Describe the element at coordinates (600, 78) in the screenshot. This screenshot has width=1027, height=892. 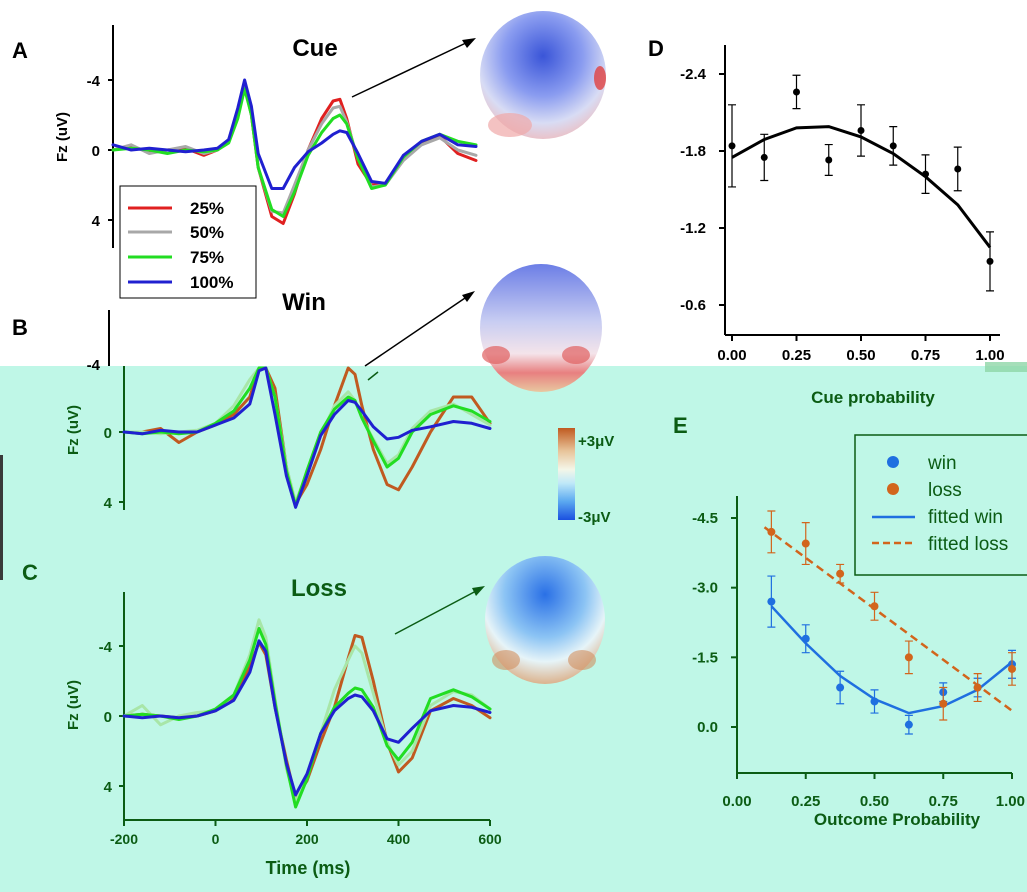
I see `panel-a-head-hotspot-right` at that location.